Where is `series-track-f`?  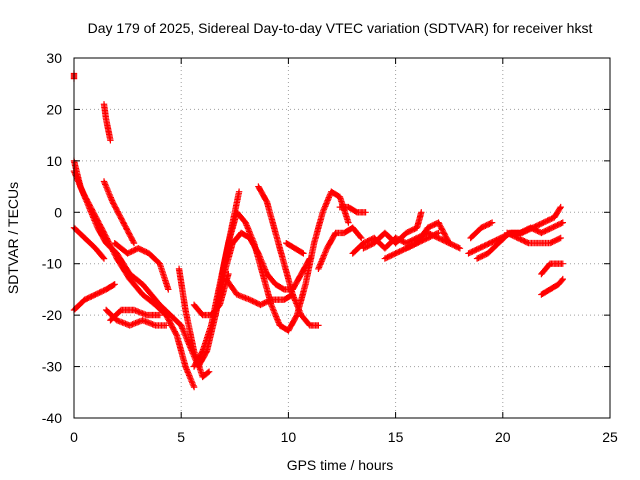 series-track-f is located at coordinates (141, 266).